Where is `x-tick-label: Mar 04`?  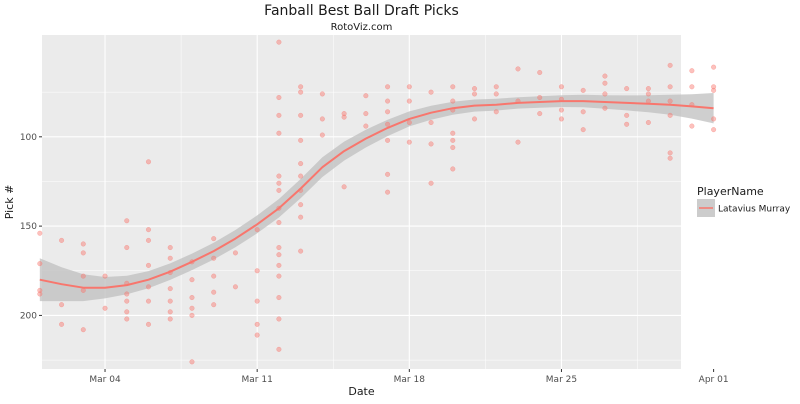 x-tick-label: Mar 04 is located at coordinates (105, 380).